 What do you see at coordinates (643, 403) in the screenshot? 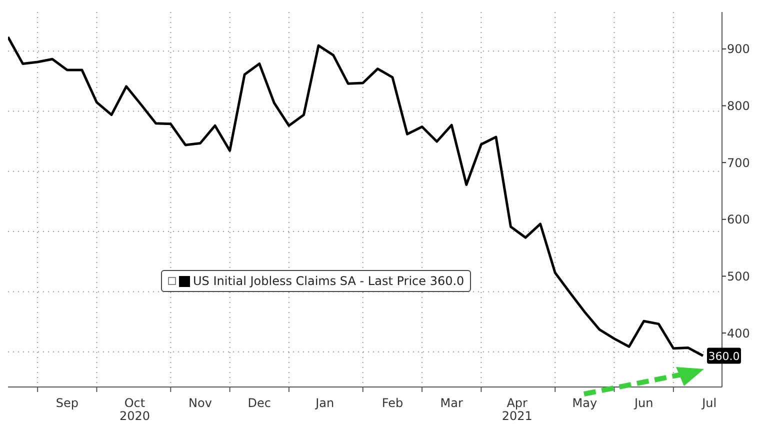
I see `x-tick-label: Jun` at bounding box center [643, 403].